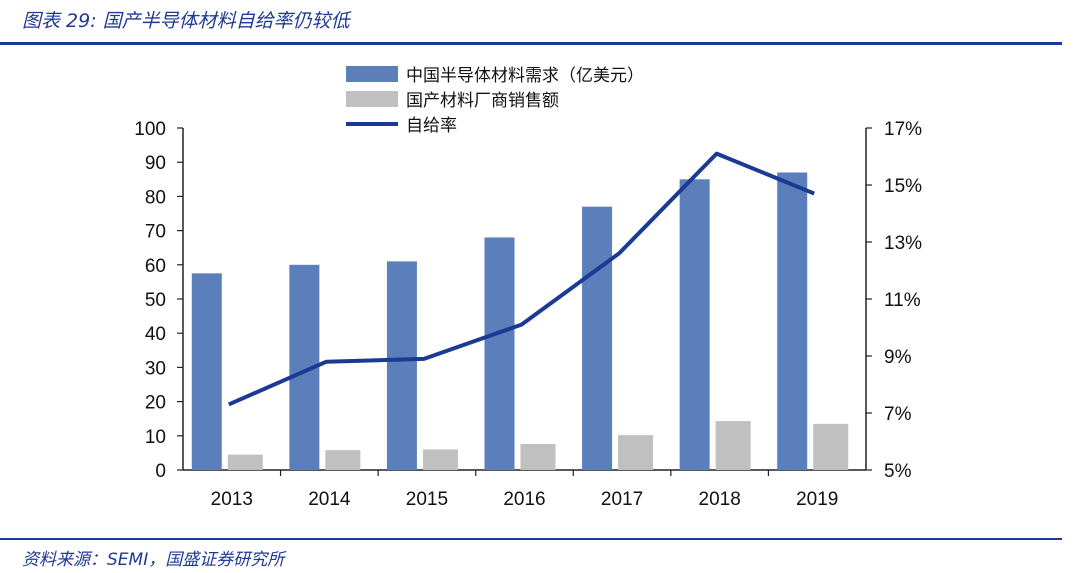 The width and height of the screenshot is (1080, 573). What do you see at coordinates (186, 21) in the screenshot?
I see `figure-title: 图表 29: 国产半导体材料自给率仍较低` at bounding box center [186, 21].